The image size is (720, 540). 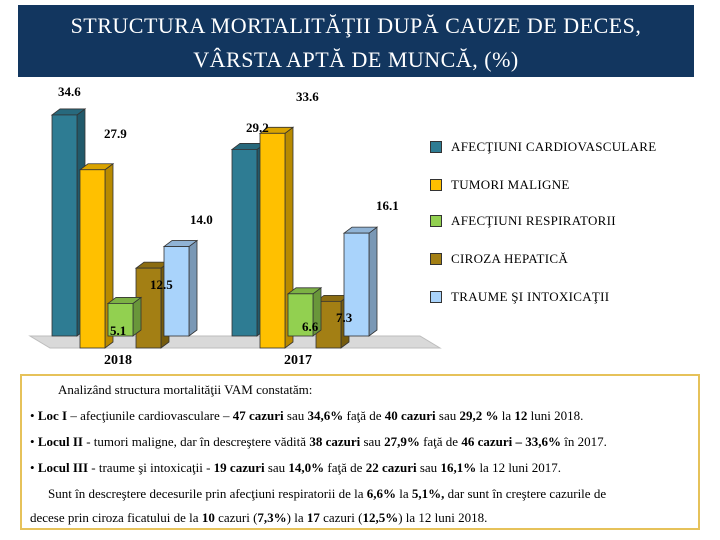 I want to click on data-label: 29.2, so click(x=257, y=127).